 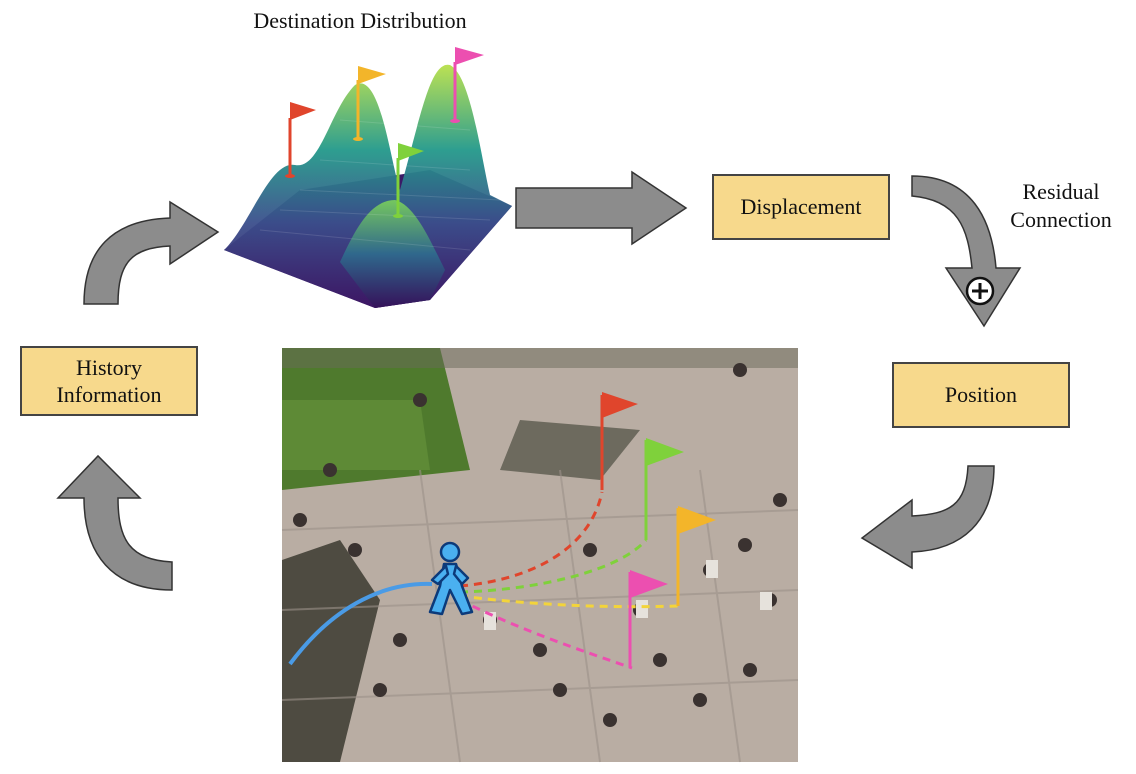 What do you see at coordinates (980, 291) in the screenshot?
I see `plus-circle-icon` at bounding box center [980, 291].